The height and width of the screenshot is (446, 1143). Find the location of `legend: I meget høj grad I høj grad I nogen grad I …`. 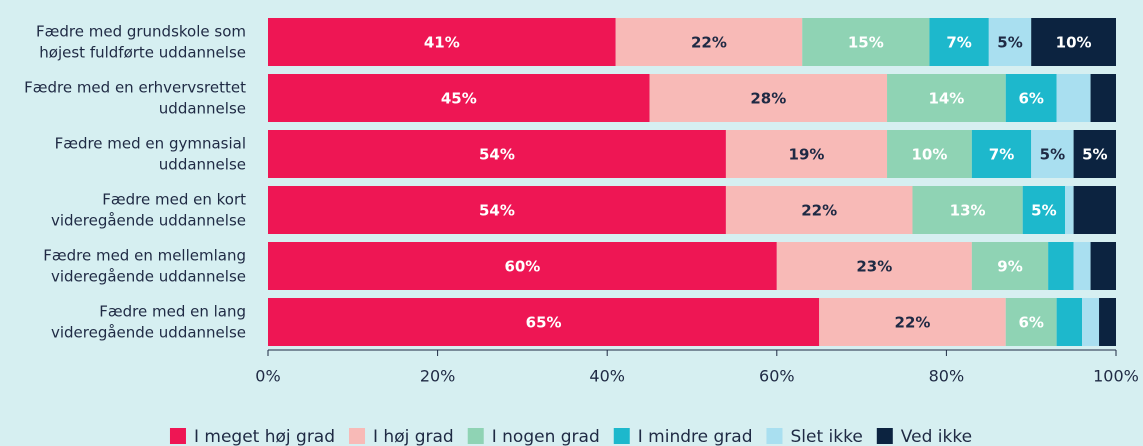

legend: I meget høj grad I høj grad I nogen grad I … is located at coordinates (570, 436).